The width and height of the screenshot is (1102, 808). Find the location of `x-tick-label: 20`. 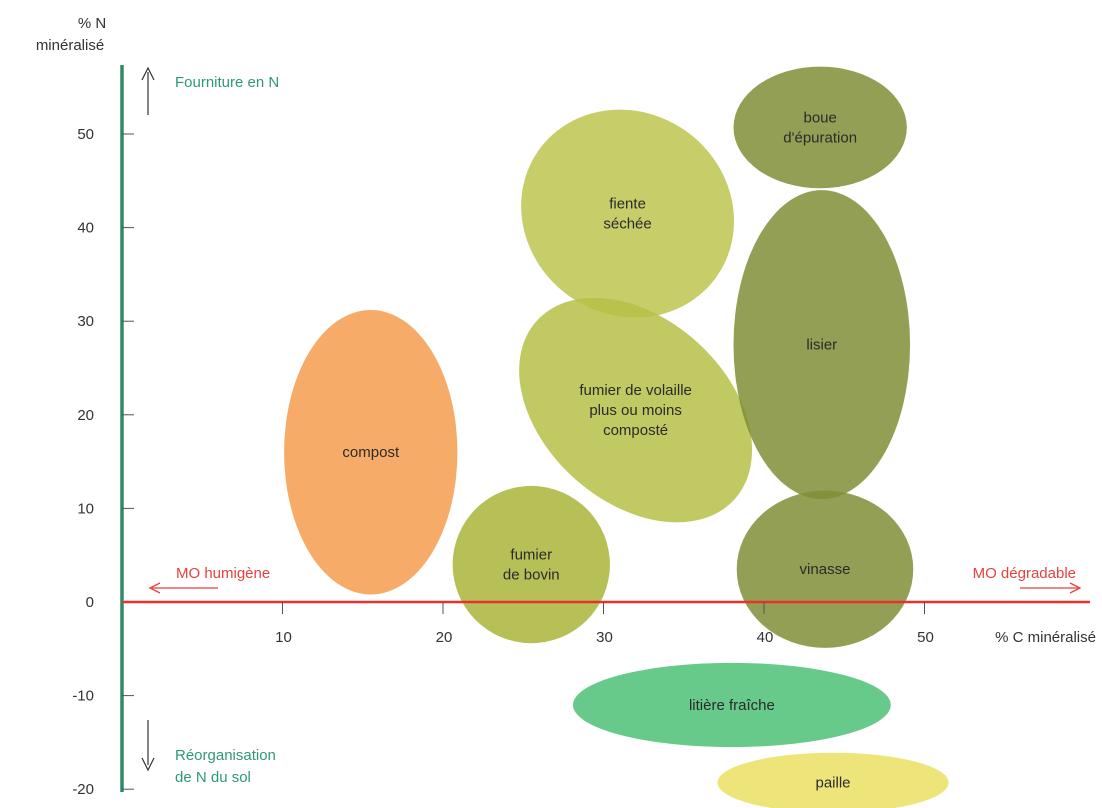

x-tick-label: 20 is located at coordinates (444, 637).